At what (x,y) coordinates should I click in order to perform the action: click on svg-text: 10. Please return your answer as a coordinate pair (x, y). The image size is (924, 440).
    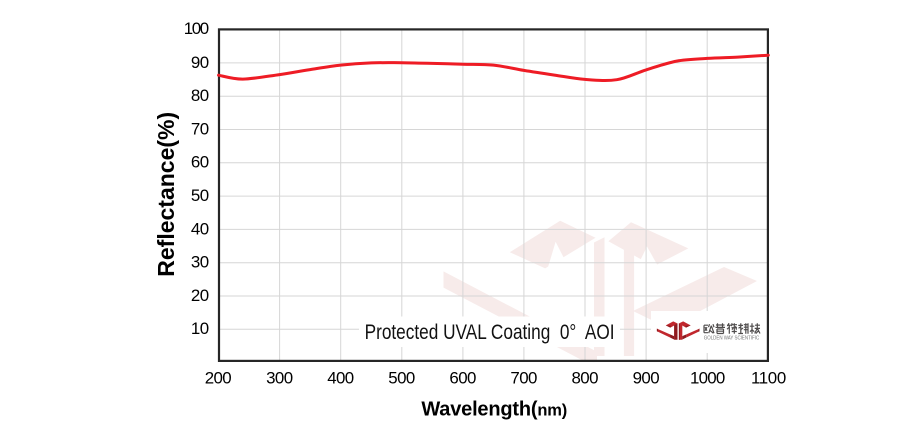
    Looking at the image, I should click on (200, 328).